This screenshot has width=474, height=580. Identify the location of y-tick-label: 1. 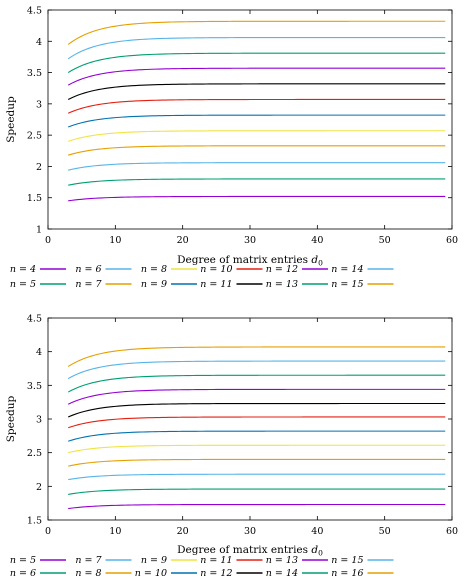
(39, 230).